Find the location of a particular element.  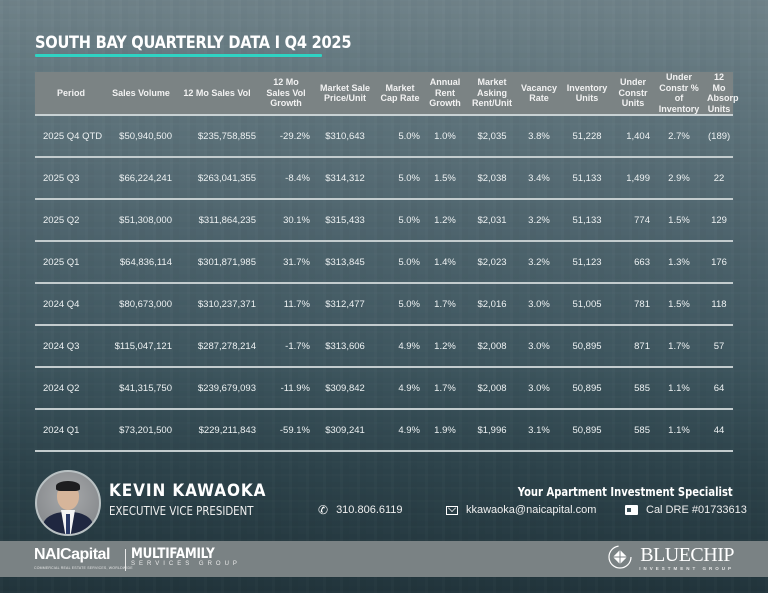

table-cell: $239,679,093 is located at coordinates (217, 388).